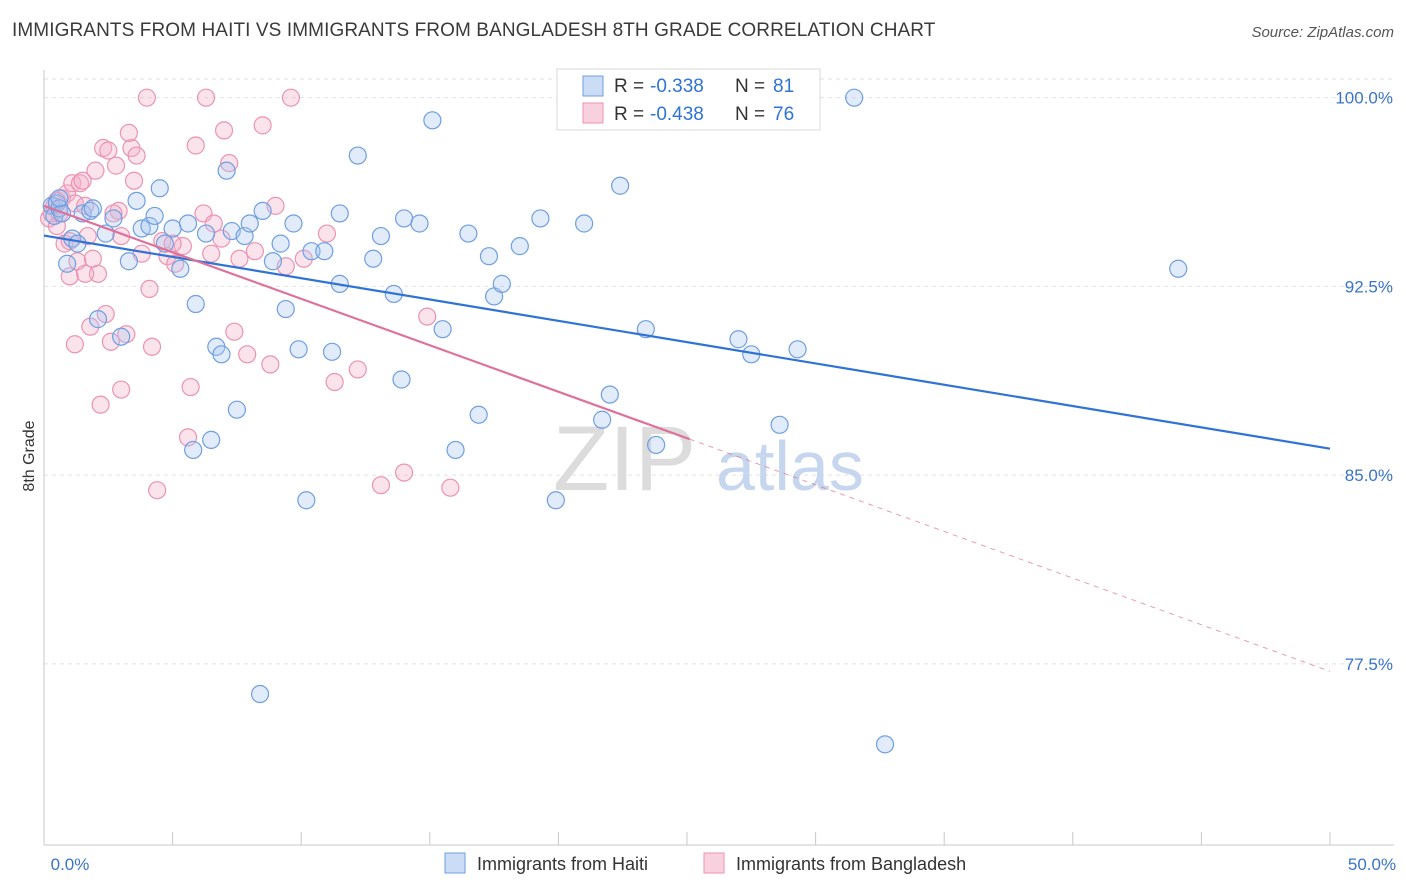 Image resolution: width=1406 pixels, height=892 pixels. What do you see at coordinates (687, 838) in the screenshot?
I see `x-ticks` at bounding box center [687, 838].